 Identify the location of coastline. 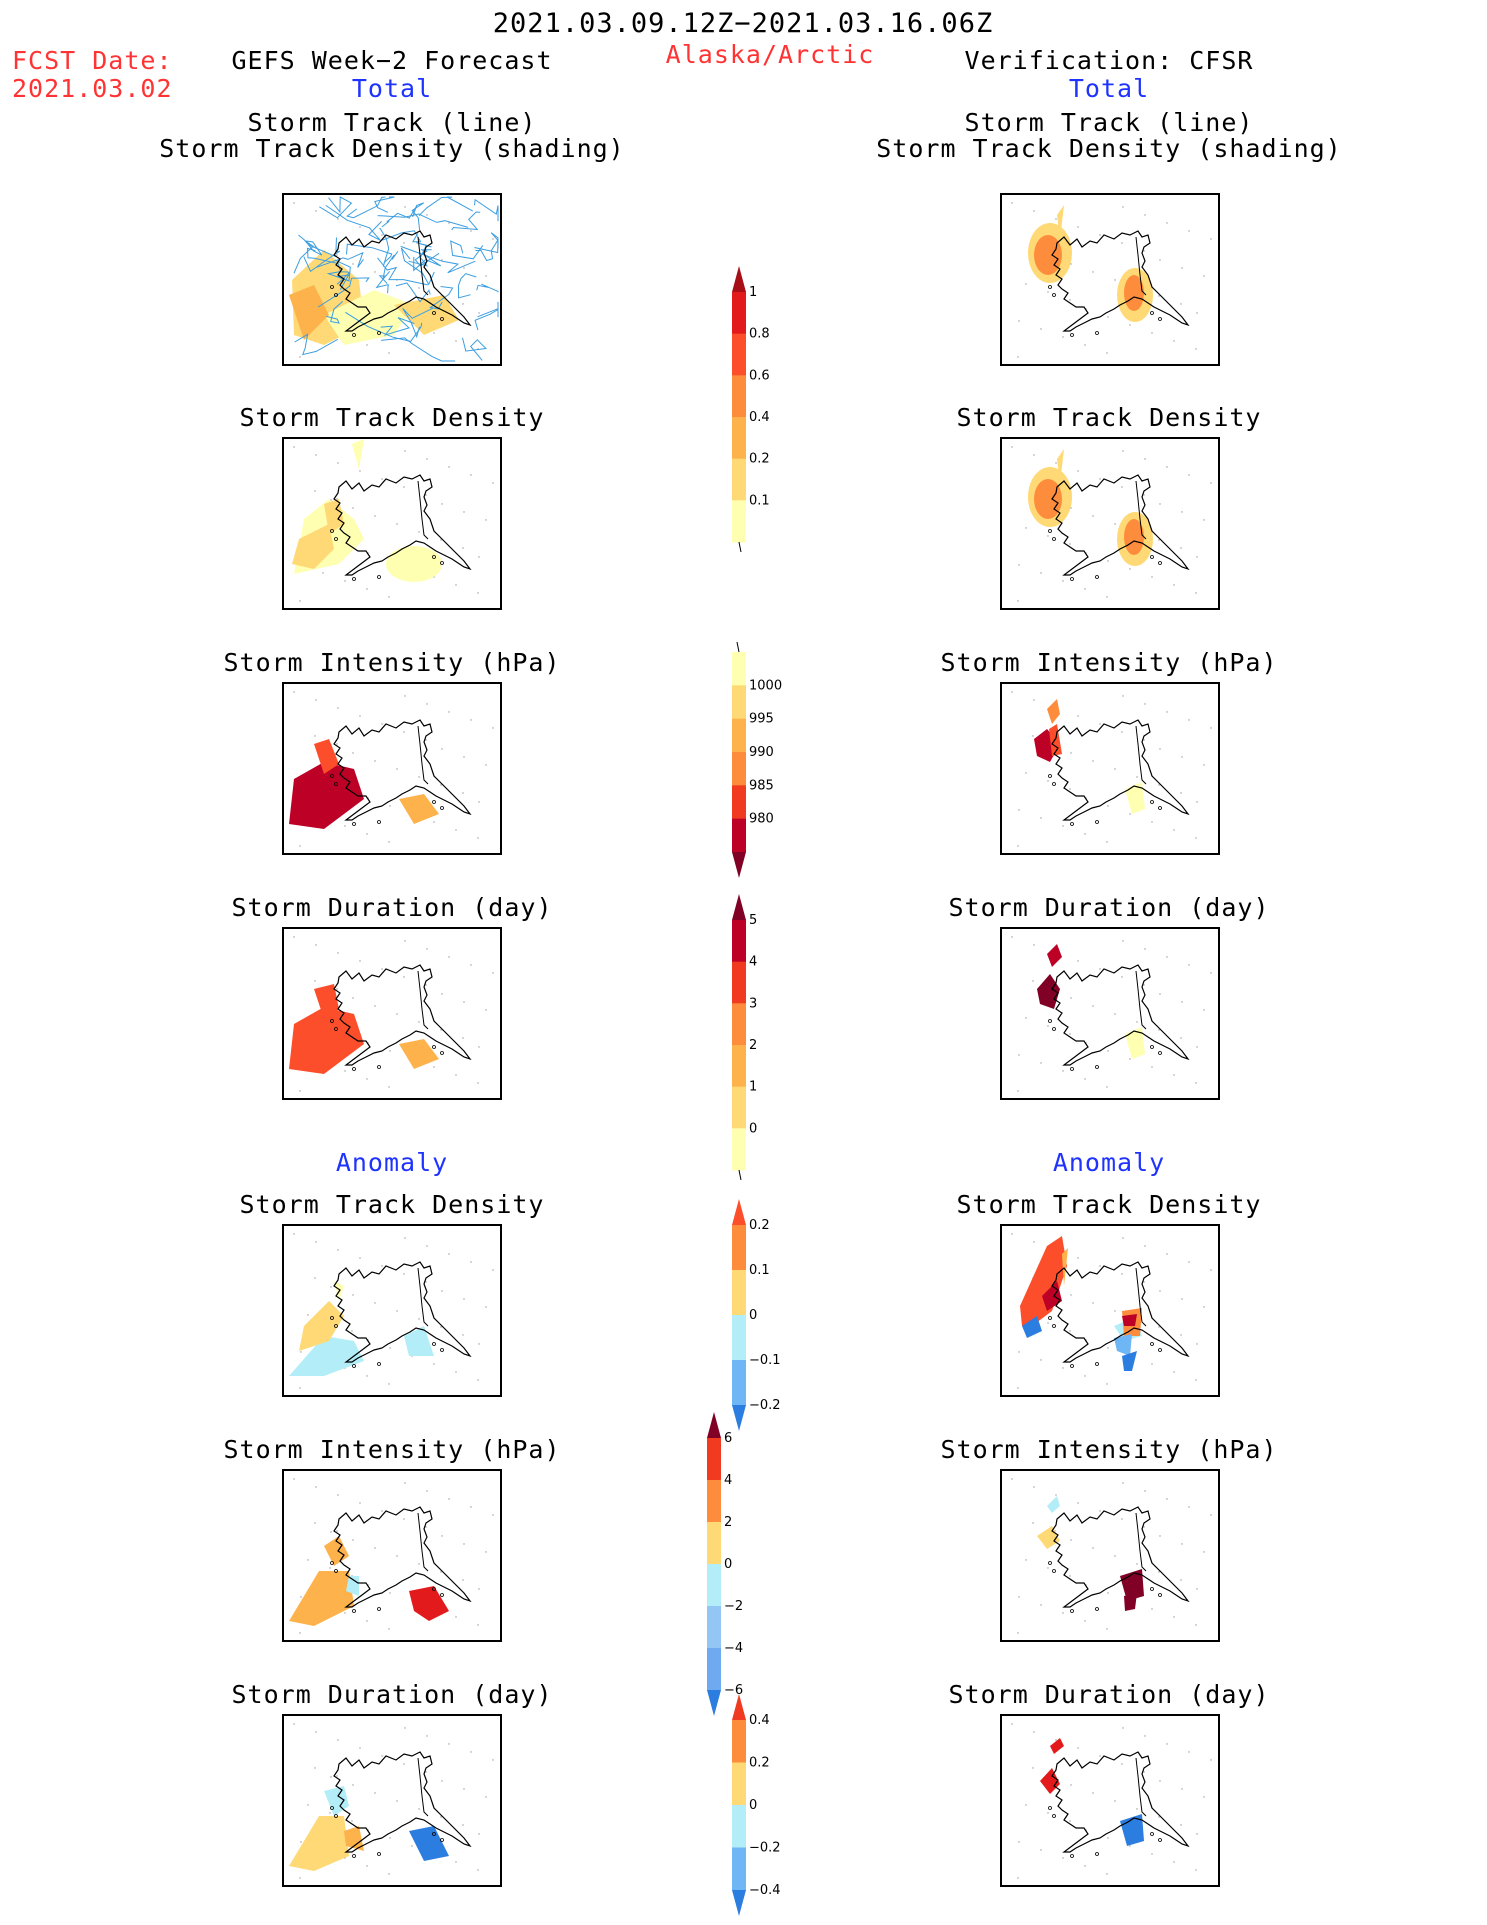
(402, 1015).